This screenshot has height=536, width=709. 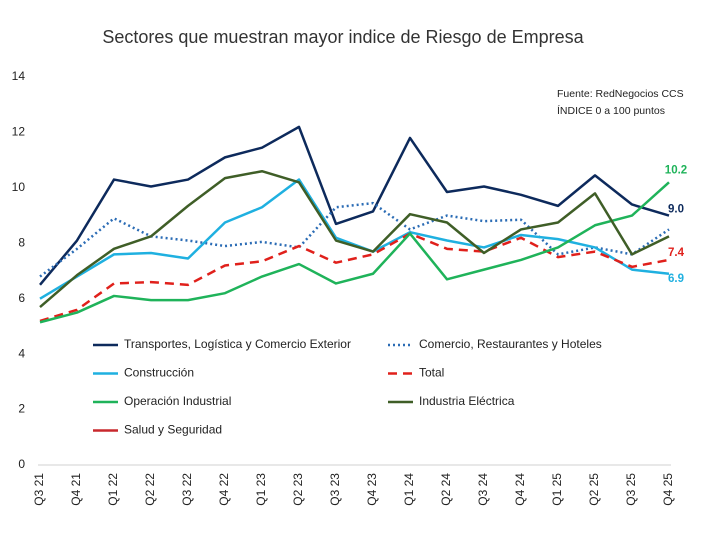 What do you see at coordinates (76, 489) in the screenshot?
I see `x-tick-label: Q4 21` at bounding box center [76, 489].